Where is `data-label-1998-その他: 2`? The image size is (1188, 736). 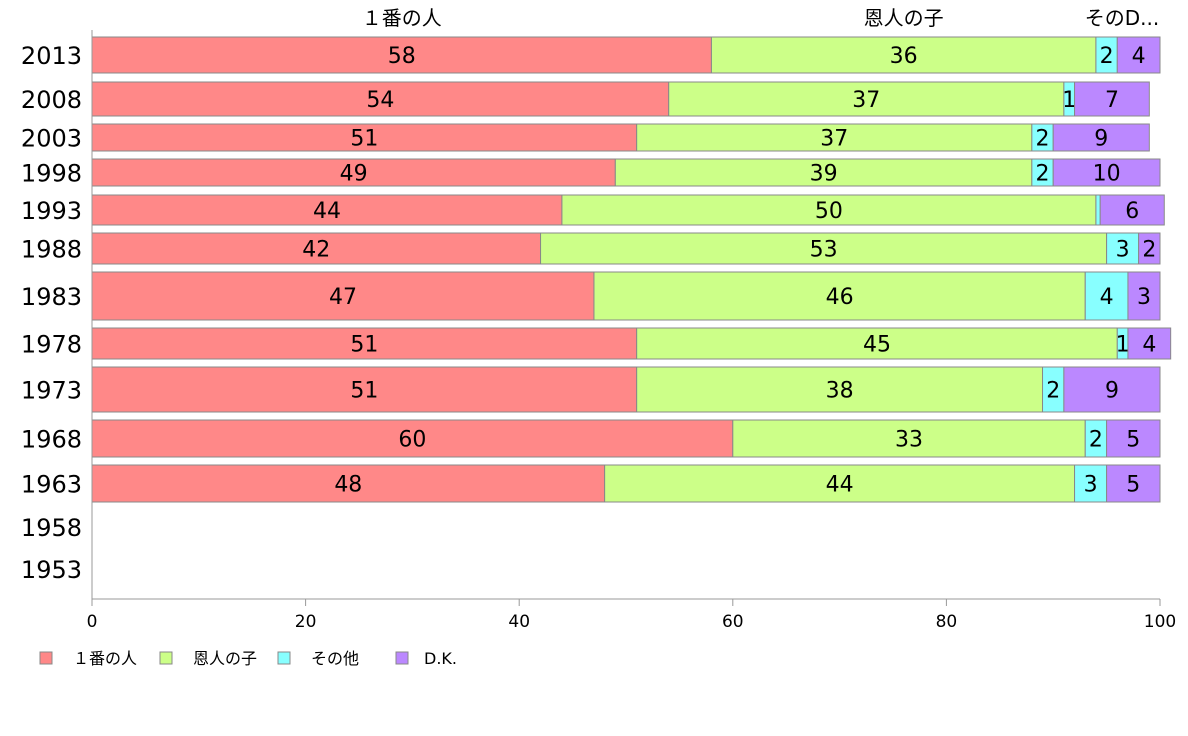 data-label-1998-その他: 2 is located at coordinates (1043, 174).